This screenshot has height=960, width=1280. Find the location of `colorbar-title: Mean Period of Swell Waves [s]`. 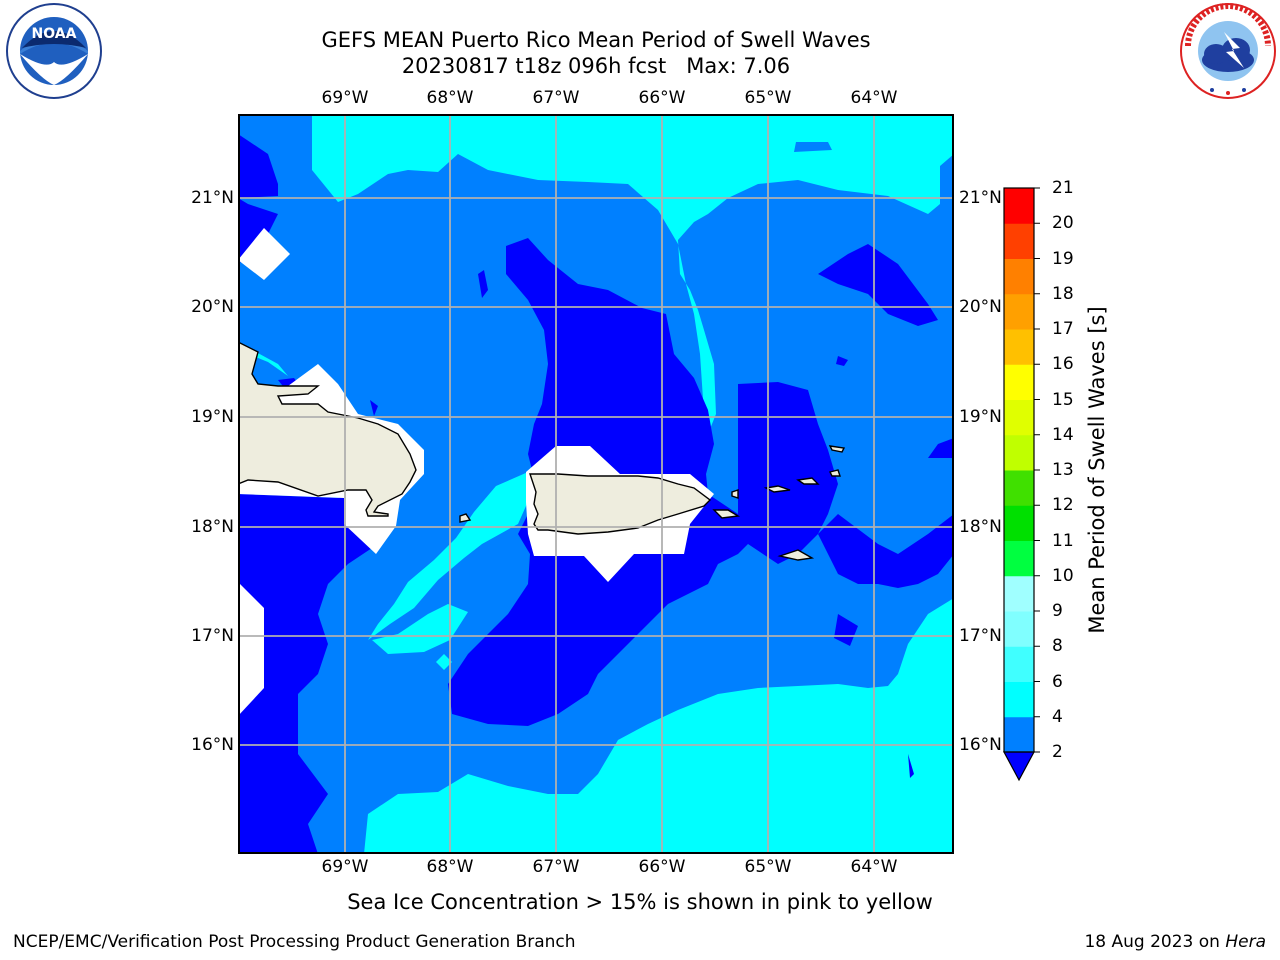

colorbar-title: Mean Period of Swell Waves [s] is located at coordinates (1097, 470).